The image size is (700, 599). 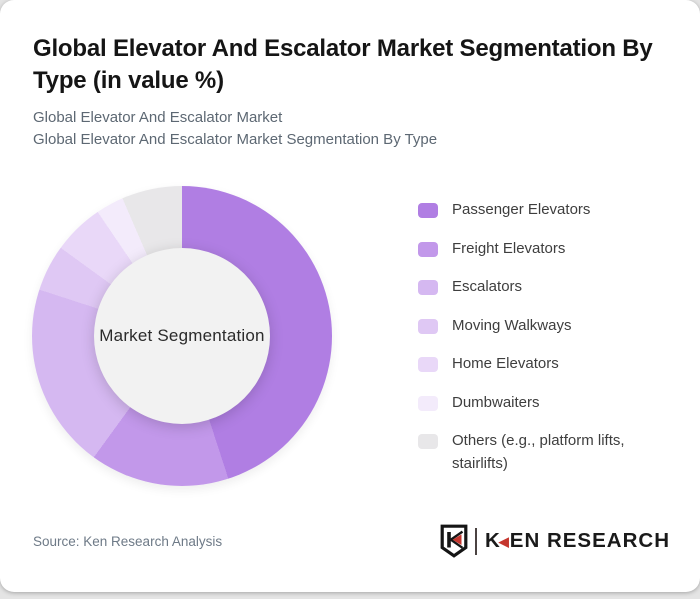 I want to click on red-triangle-icon: ◀, so click(x=504, y=541).